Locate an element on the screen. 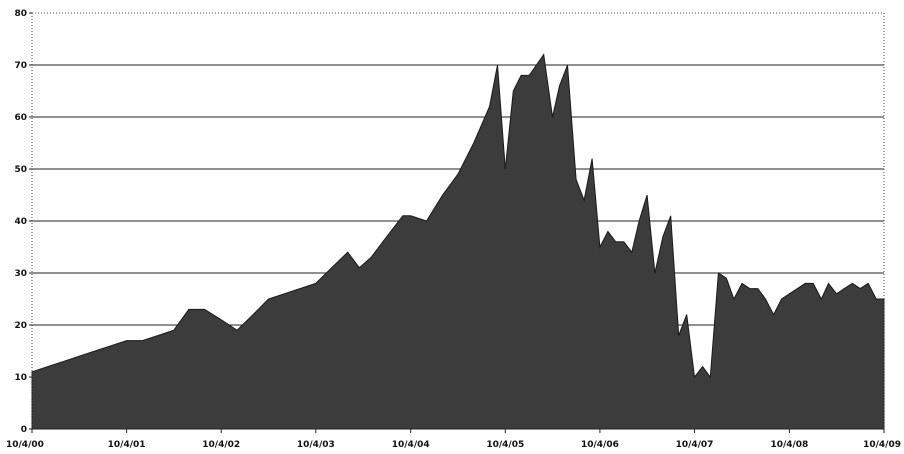 The height and width of the screenshot is (454, 904). x-tick-label: 10/4/05 is located at coordinates (505, 445).